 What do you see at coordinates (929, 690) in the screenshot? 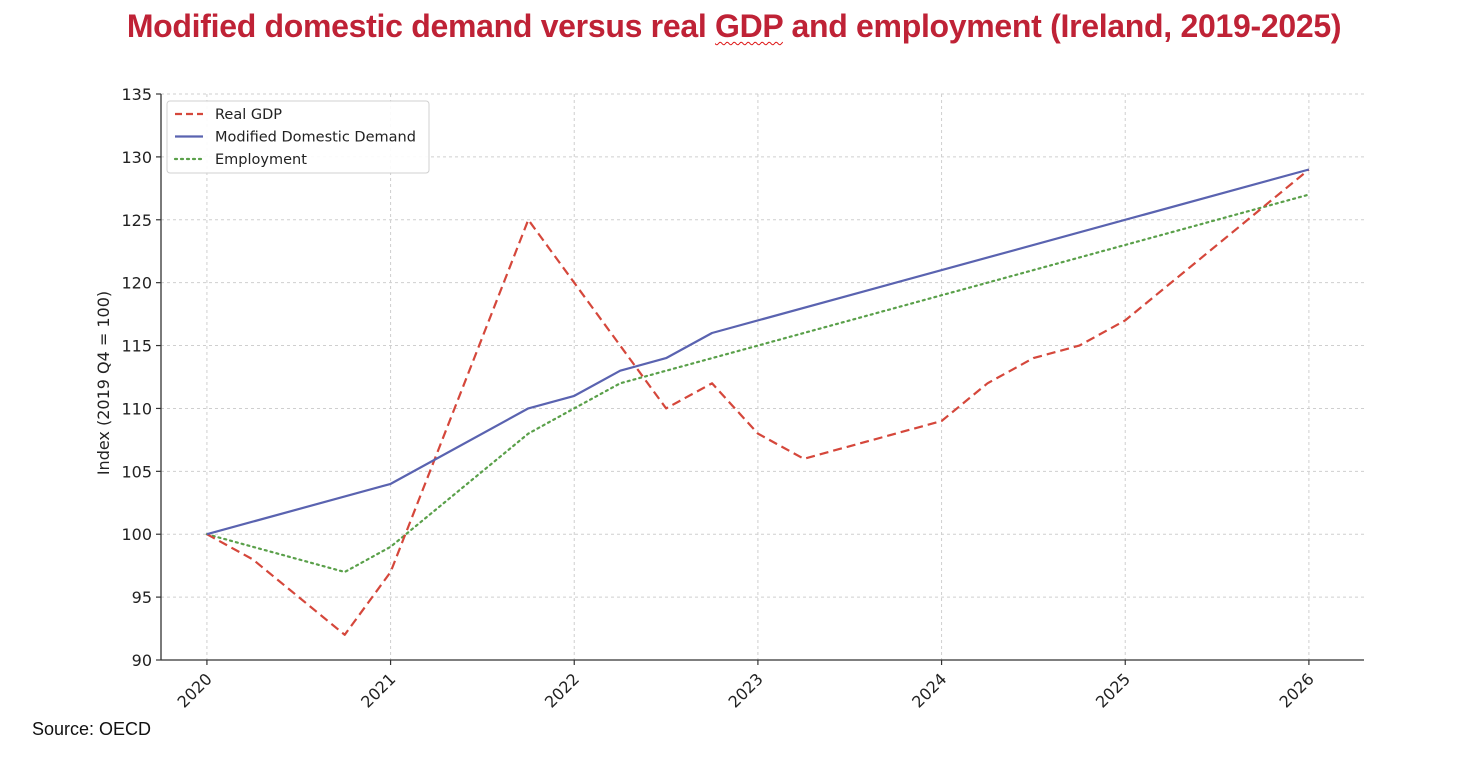
I see `x-tick-label: 2024` at bounding box center [929, 690].